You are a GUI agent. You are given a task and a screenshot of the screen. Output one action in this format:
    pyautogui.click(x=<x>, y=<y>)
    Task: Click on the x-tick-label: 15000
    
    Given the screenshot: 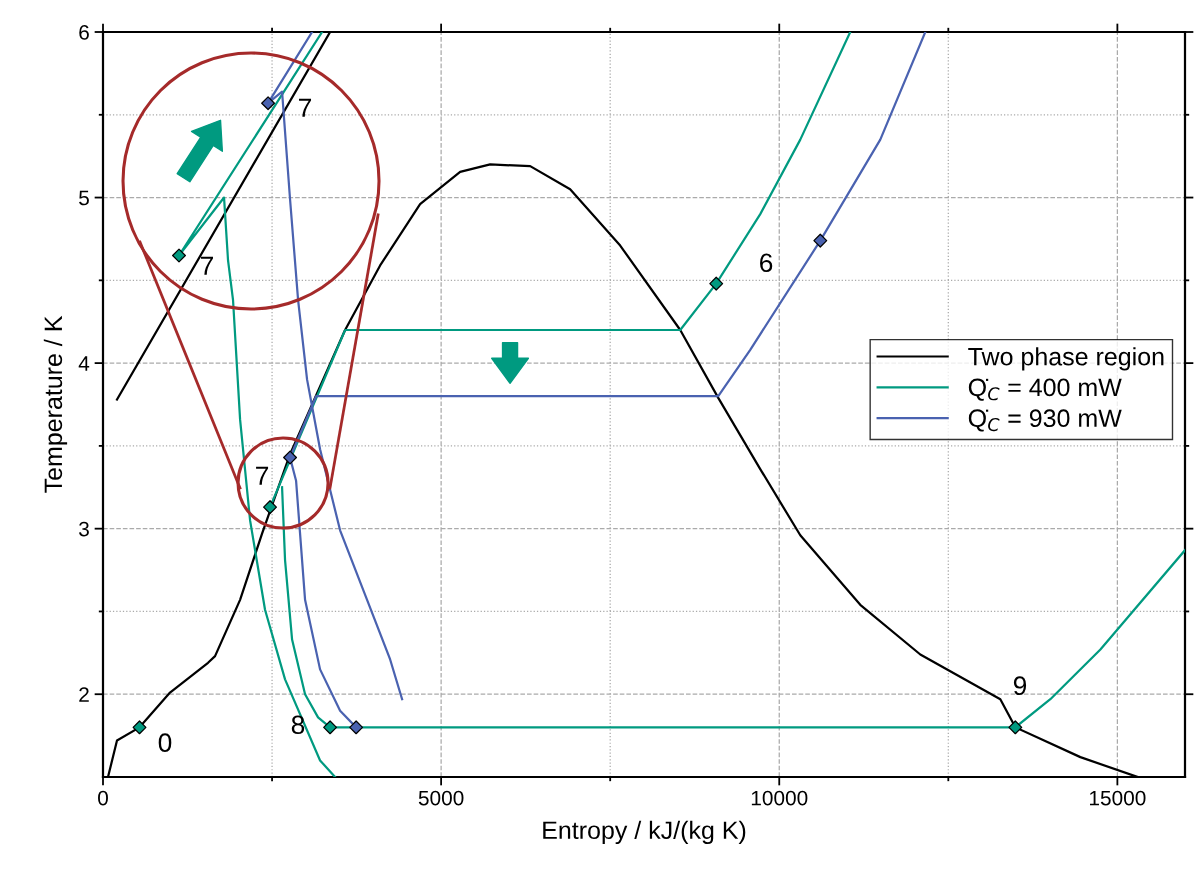 What is the action you would take?
    pyautogui.click(x=1118, y=798)
    